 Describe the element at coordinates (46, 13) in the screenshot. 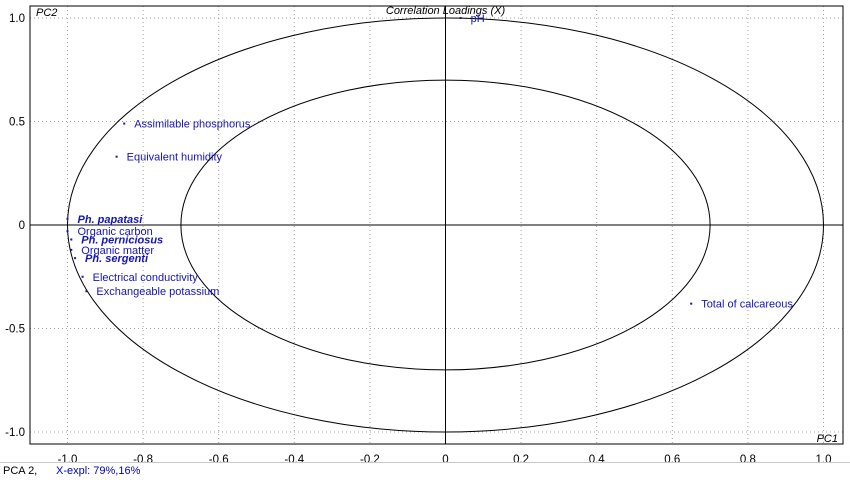

I see `y-axis-label: PC2` at that location.